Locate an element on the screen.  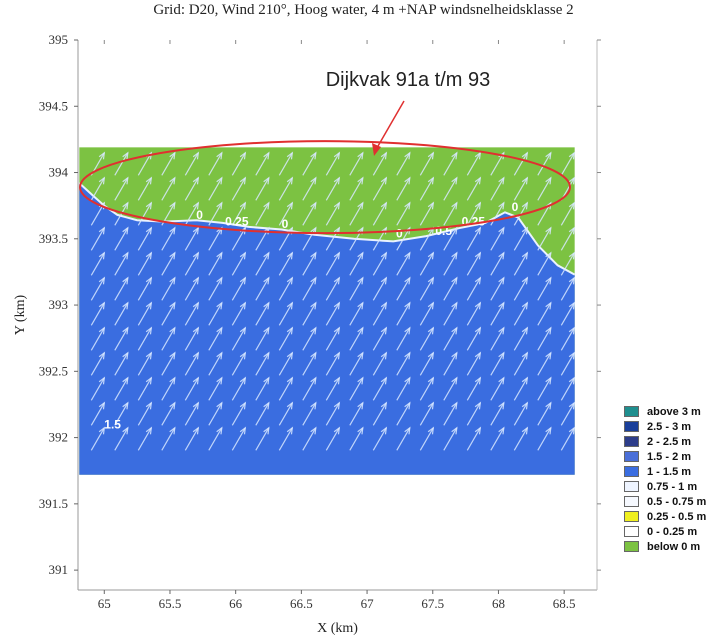
legend-label: 0.25 - 0.5 m is located at coordinates (677, 516).